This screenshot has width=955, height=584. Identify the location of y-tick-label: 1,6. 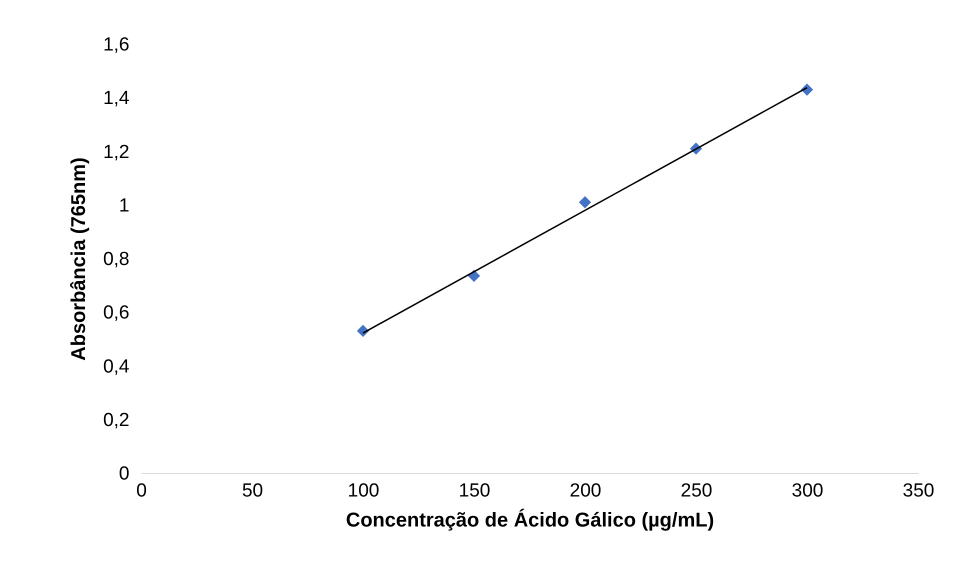
(116, 45).